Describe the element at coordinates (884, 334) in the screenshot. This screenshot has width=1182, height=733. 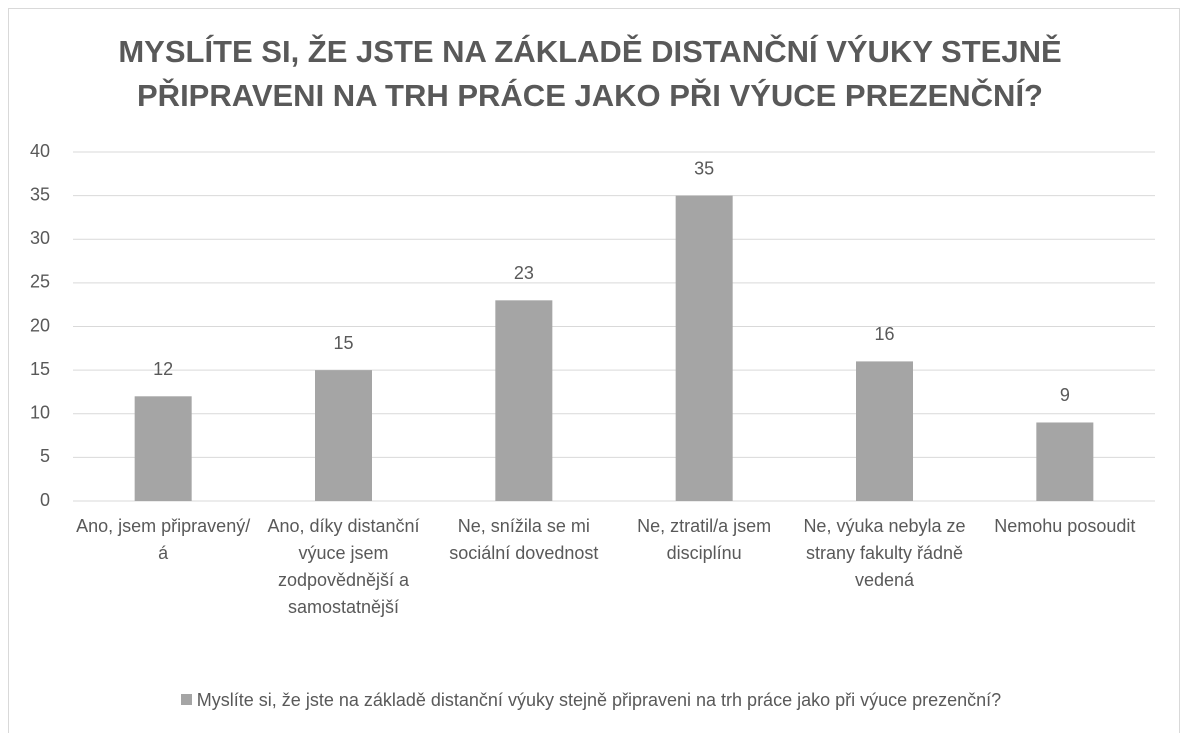
I see `data-label: 16` at that location.